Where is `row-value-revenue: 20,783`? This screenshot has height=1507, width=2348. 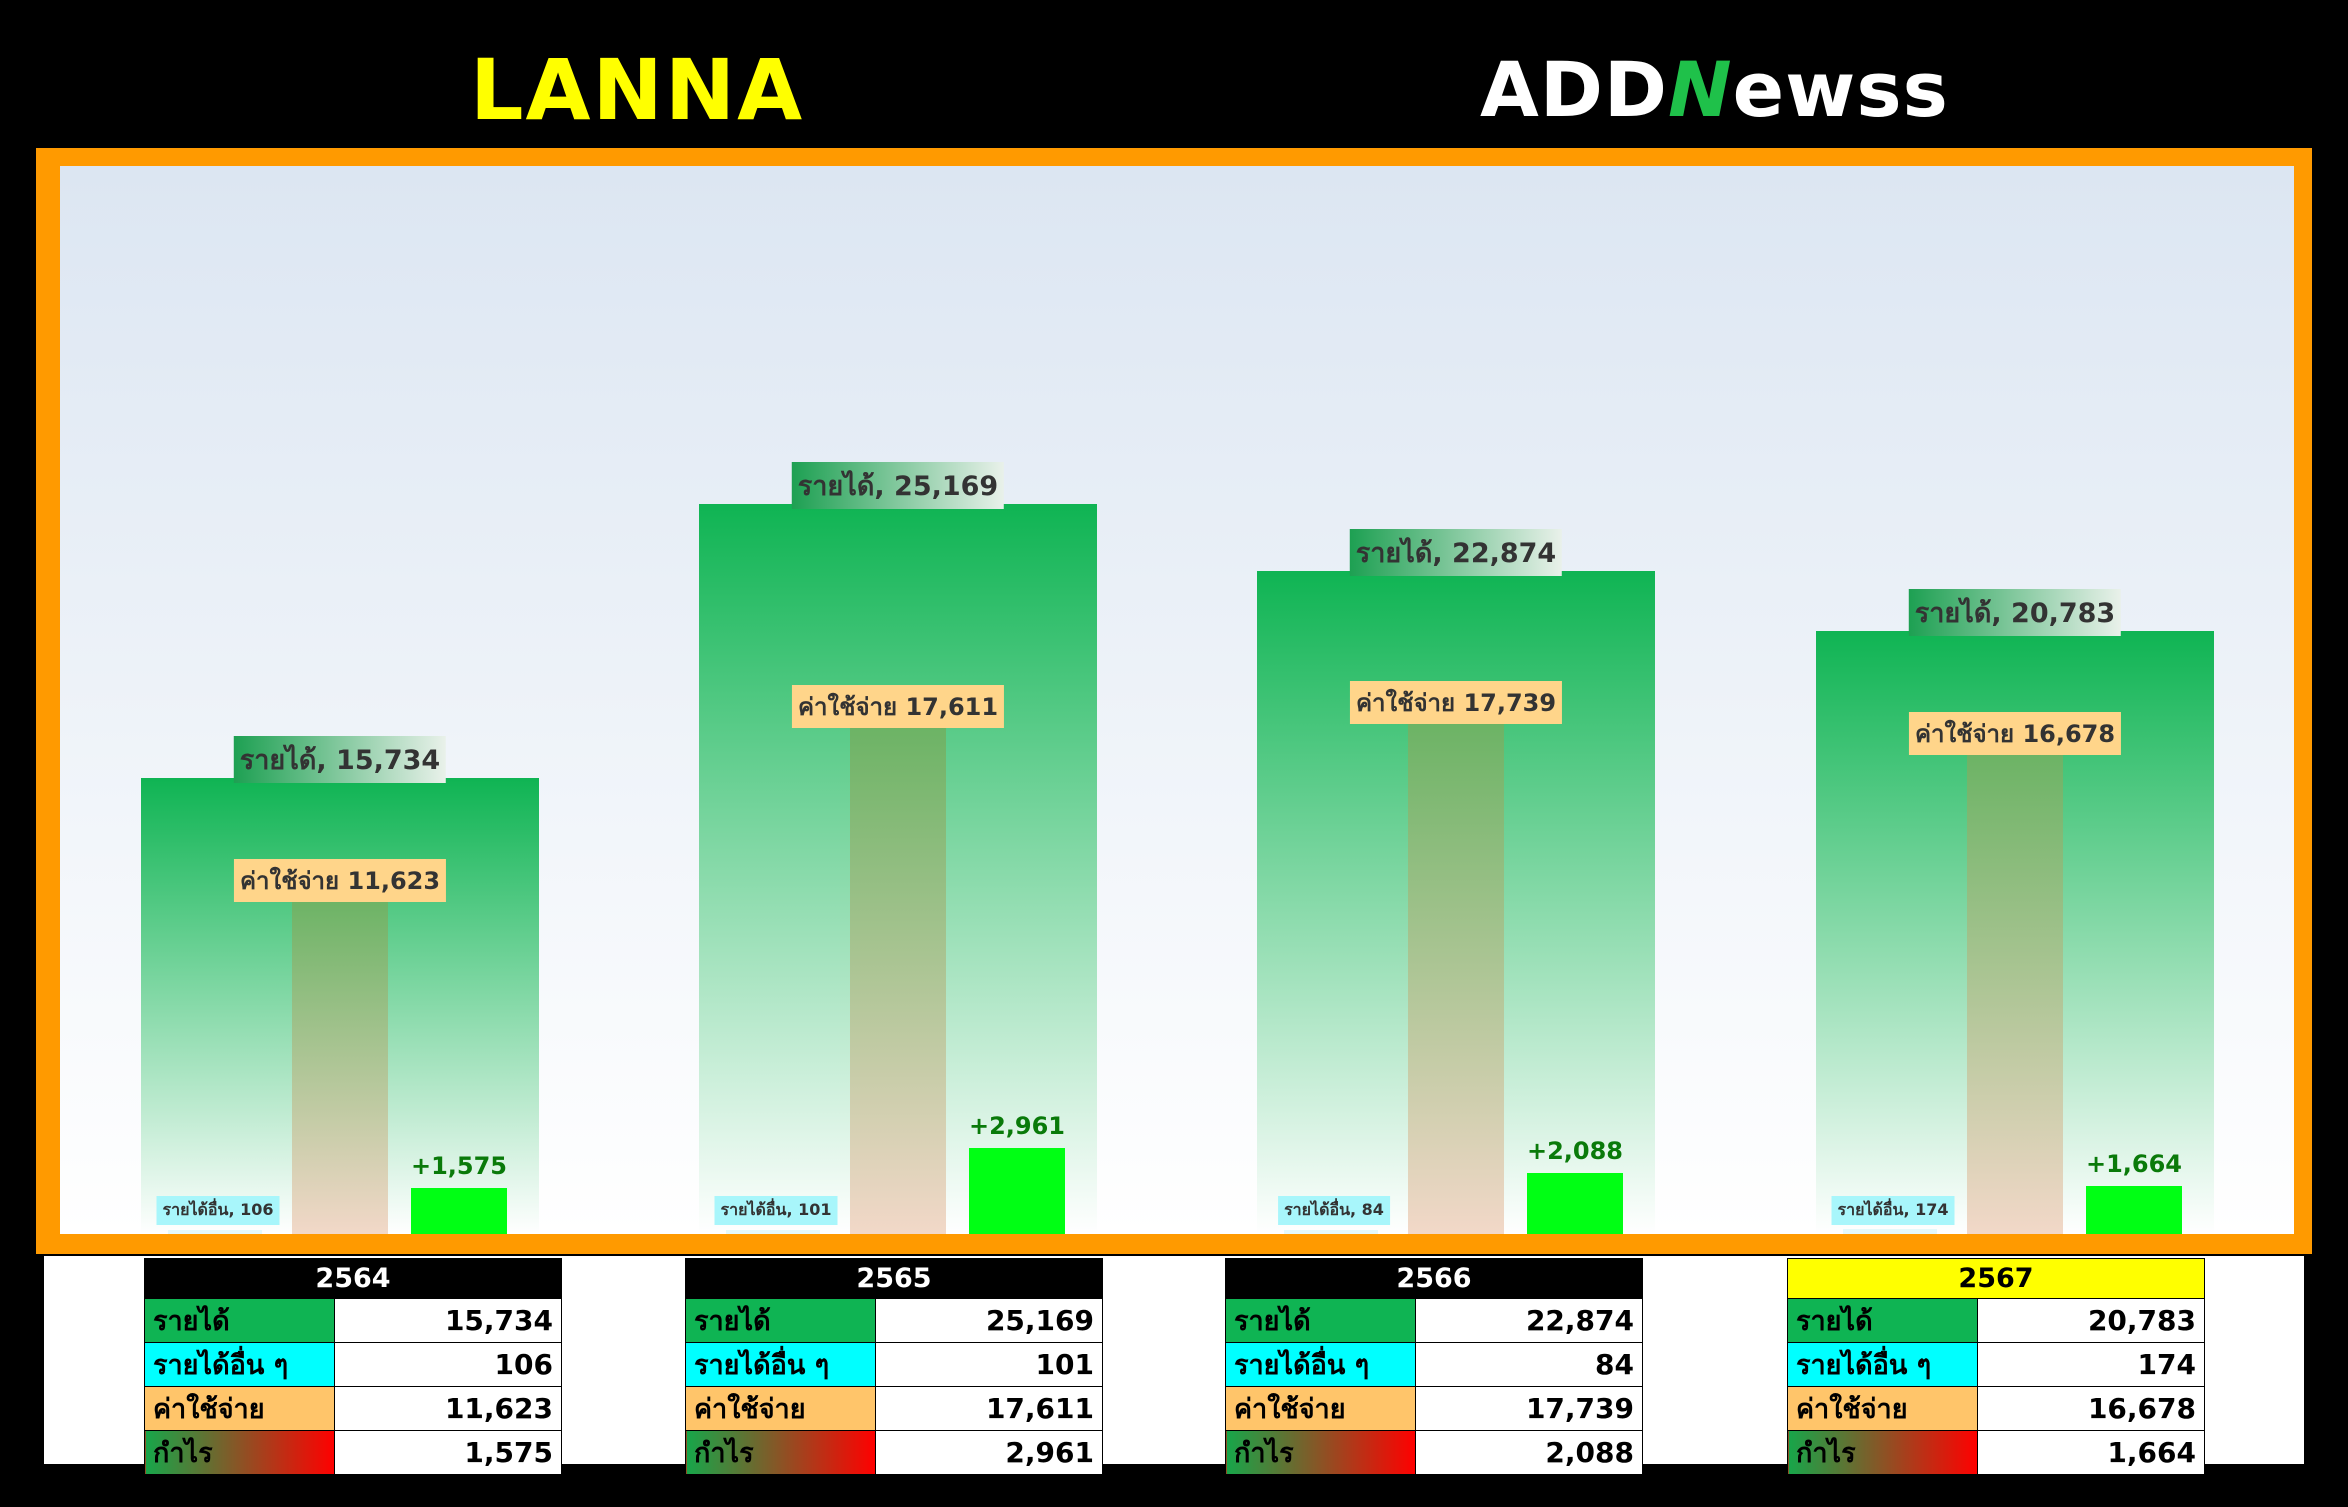
row-value-revenue: 20,783 is located at coordinates (2091, 1320).